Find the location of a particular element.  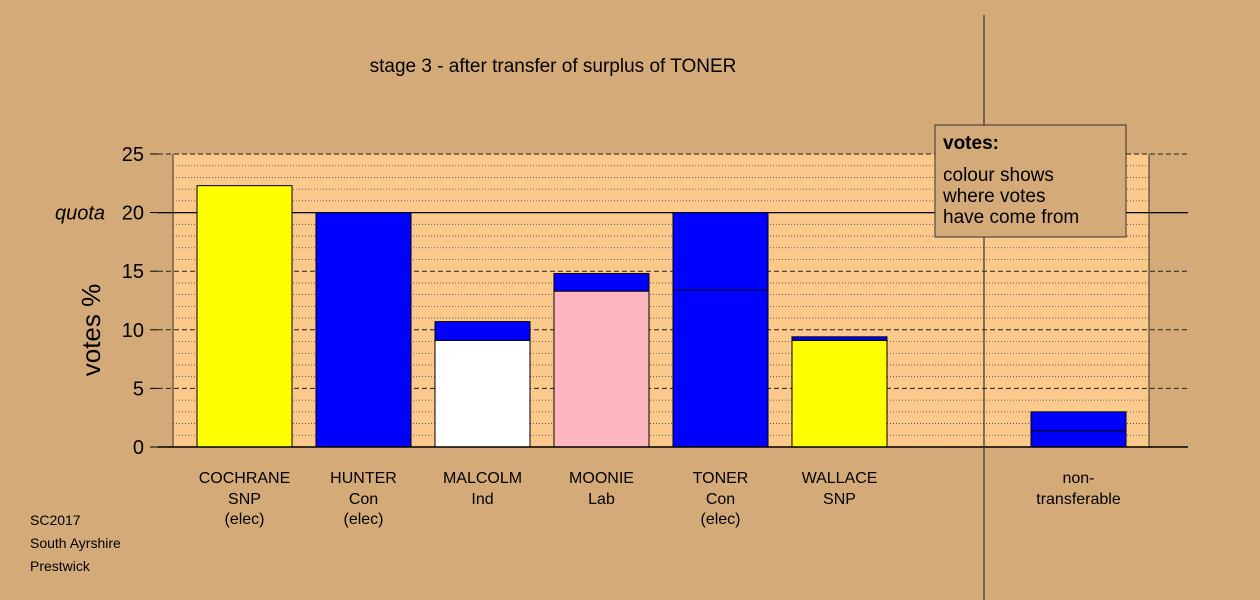

footer-line: SC2017 is located at coordinates (55, 520).